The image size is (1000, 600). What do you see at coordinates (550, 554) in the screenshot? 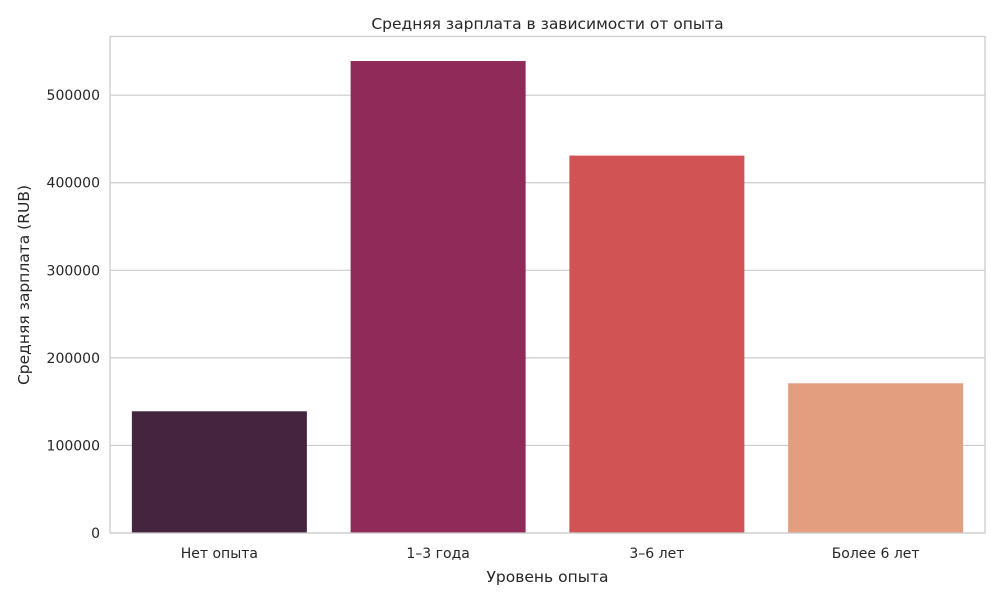
I see `x-tick-labels: Нет опыта 1–3 года 3–6 лет Более 6 лет` at bounding box center [550, 554].